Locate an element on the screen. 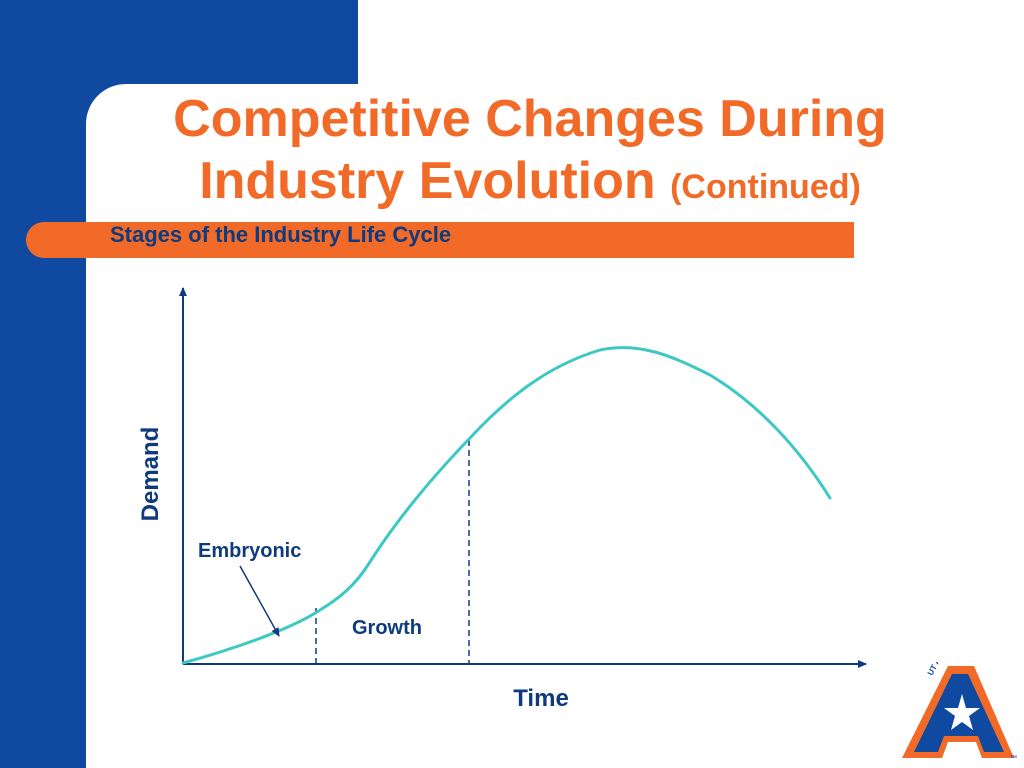  y-axis-label: Demand is located at coordinates (150, 474).